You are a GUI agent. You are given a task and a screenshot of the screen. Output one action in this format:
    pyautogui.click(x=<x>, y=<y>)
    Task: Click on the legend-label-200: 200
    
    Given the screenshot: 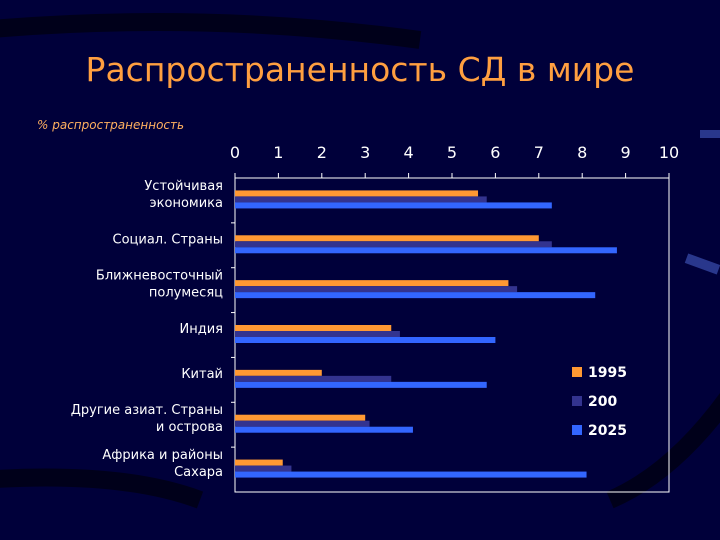 What is the action you would take?
    pyautogui.click(x=602, y=402)
    